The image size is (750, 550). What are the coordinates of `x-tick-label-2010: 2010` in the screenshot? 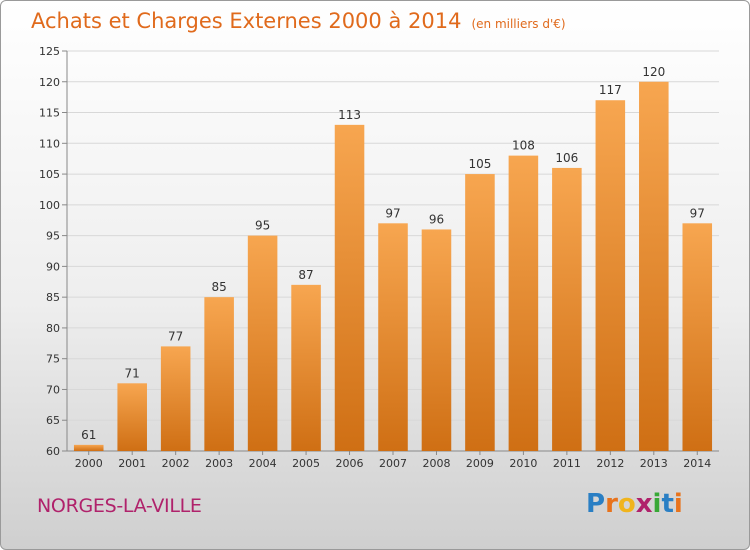 It's located at (523, 463).